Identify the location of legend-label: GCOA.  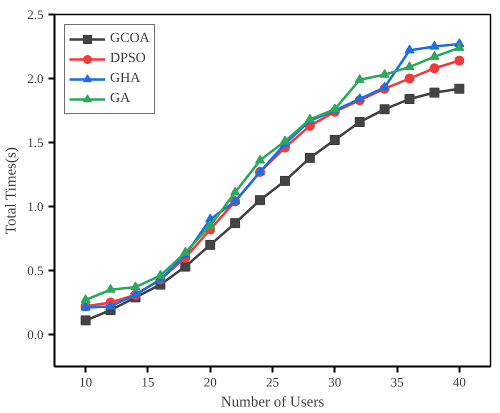
(130, 39).